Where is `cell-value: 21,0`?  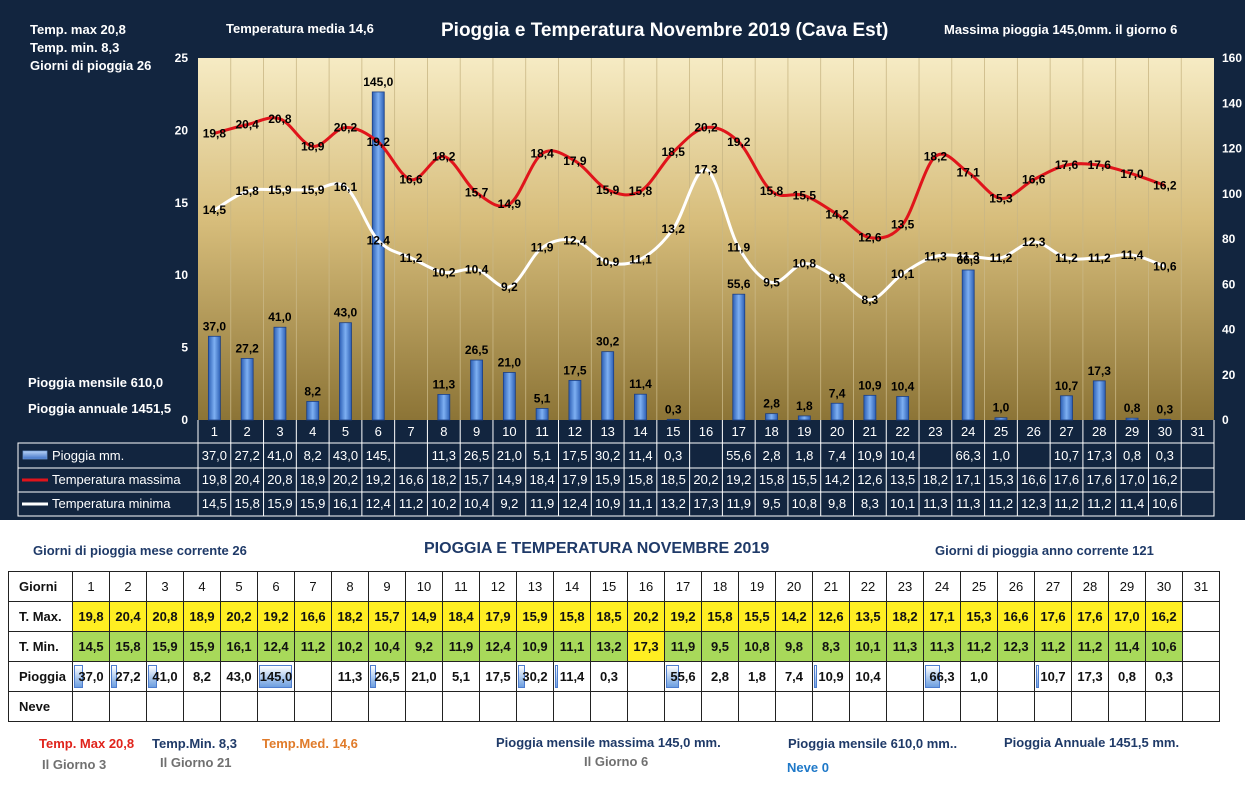 cell-value: 21,0 is located at coordinates (424, 676).